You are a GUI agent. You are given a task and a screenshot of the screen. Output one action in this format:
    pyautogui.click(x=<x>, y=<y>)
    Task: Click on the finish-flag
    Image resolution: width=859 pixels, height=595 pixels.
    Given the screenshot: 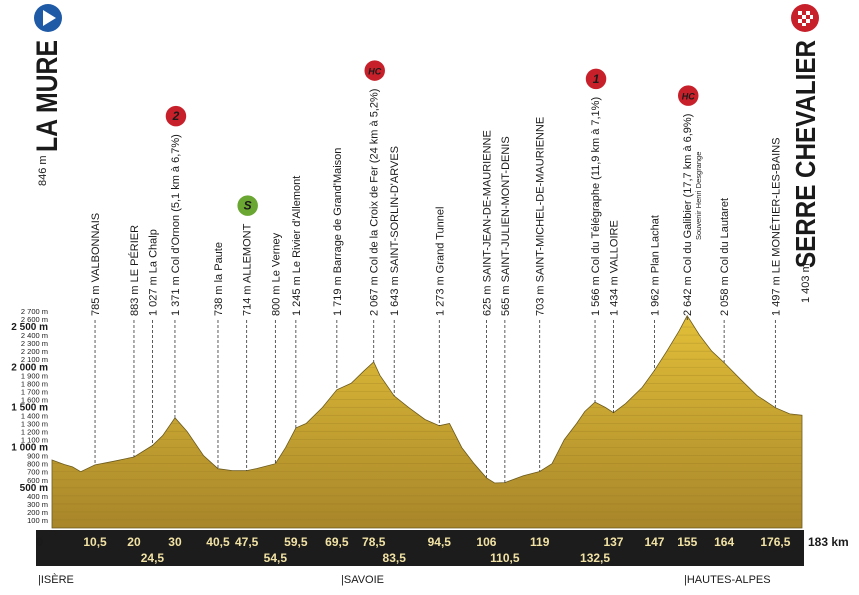 What is the action you would take?
    pyautogui.click(x=805, y=18)
    